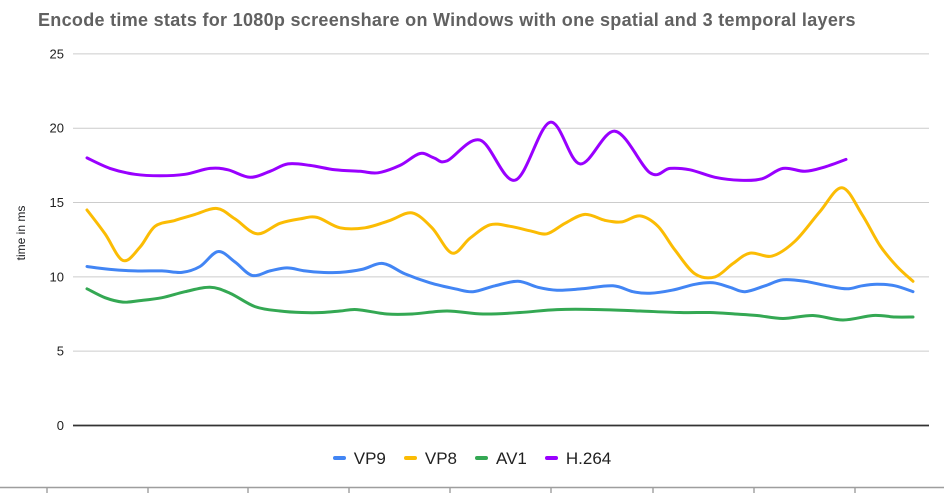  What do you see at coordinates (588, 458) in the screenshot?
I see `legend-label-h264: H.264` at bounding box center [588, 458].